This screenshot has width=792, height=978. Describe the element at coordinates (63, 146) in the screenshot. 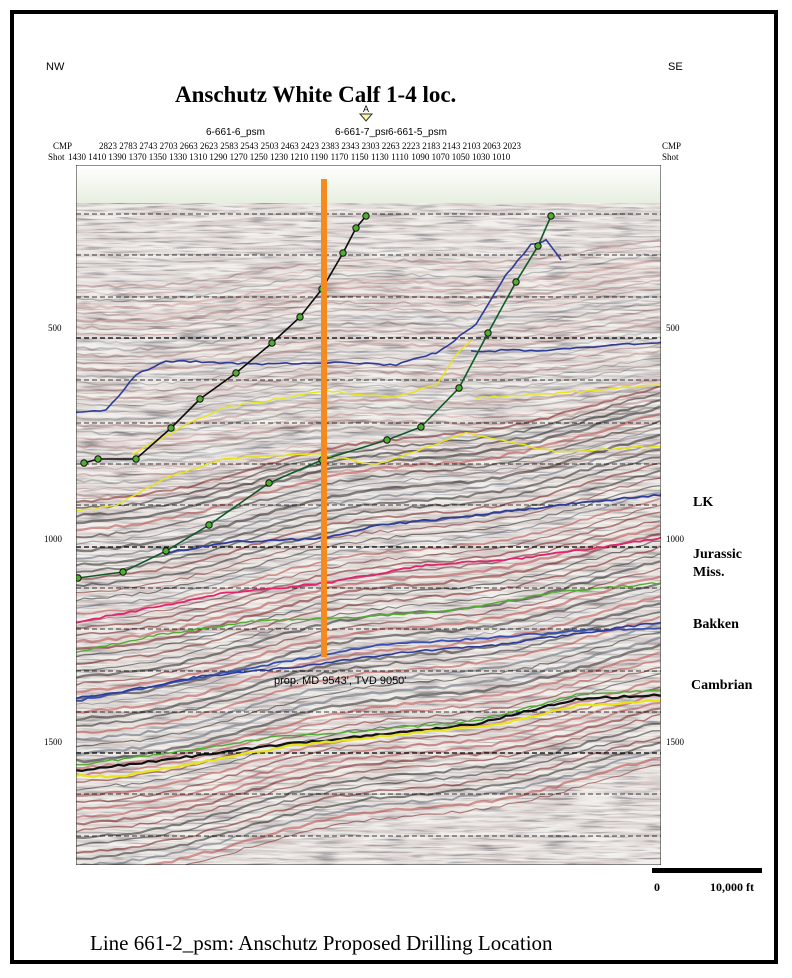

I see `cmp-axis-label: CMP` at that location.